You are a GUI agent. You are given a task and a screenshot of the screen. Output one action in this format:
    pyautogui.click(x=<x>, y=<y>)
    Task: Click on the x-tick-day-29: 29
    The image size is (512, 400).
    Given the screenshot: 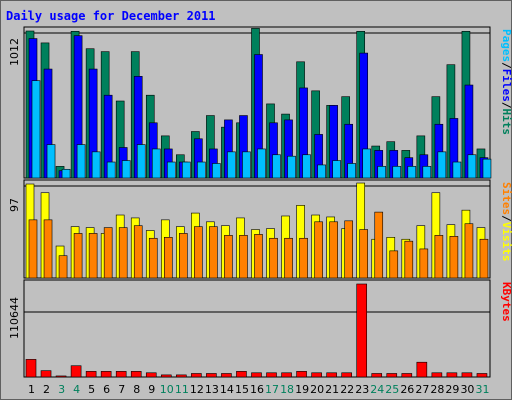 What is the action you would take?
    pyautogui.click(x=452, y=389)
    